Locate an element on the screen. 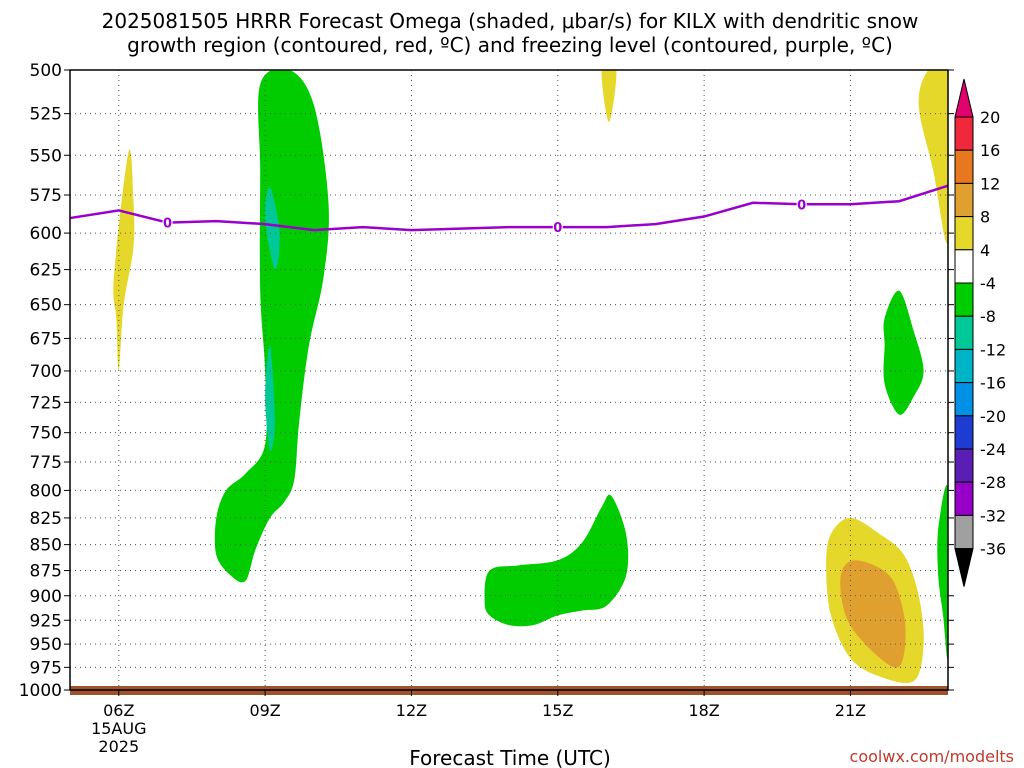  colorbar-label: 16 is located at coordinates (990, 150).